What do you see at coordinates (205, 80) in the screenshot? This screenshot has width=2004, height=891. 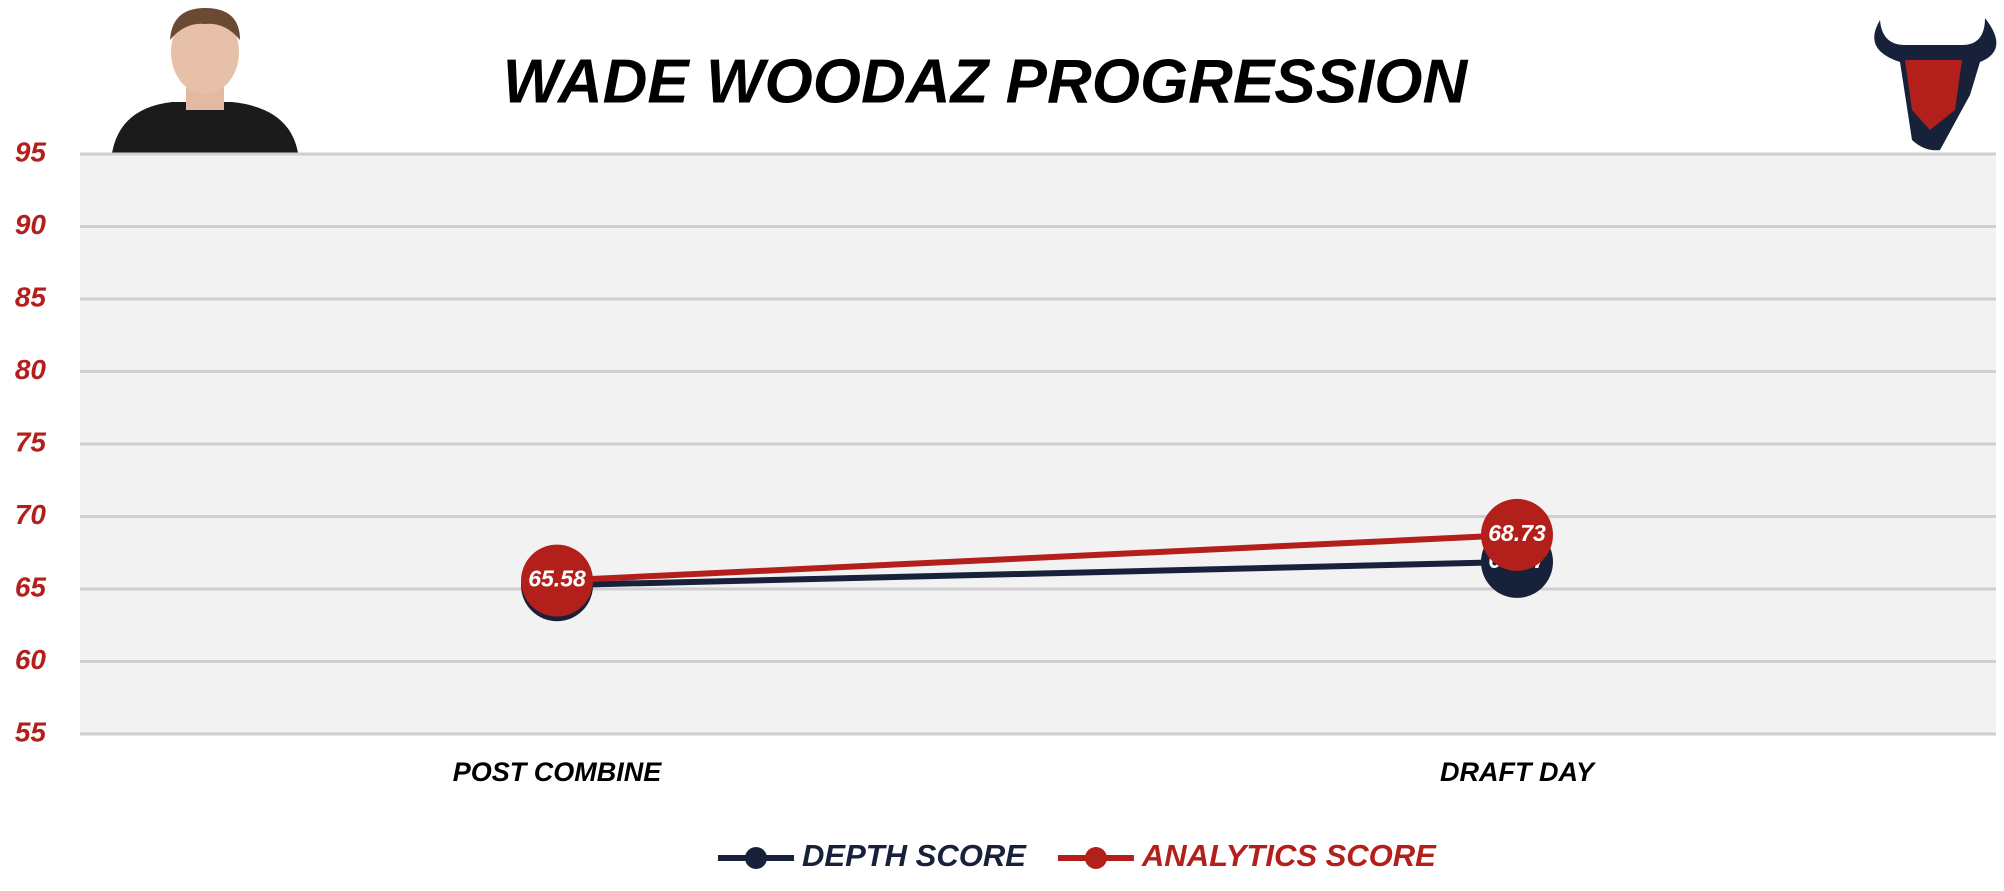 I see `player-photo` at bounding box center [205, 80].